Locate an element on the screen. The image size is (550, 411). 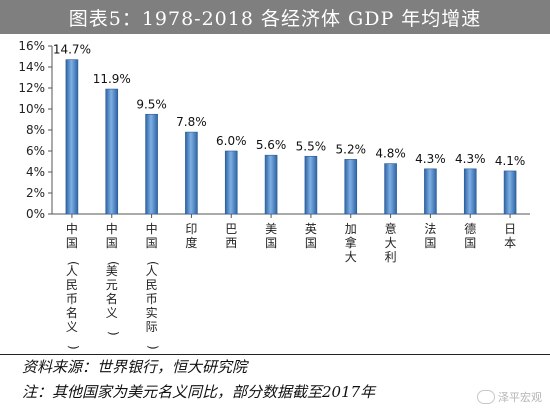
data-label: 5.5% is located at coordinates (311, 146).